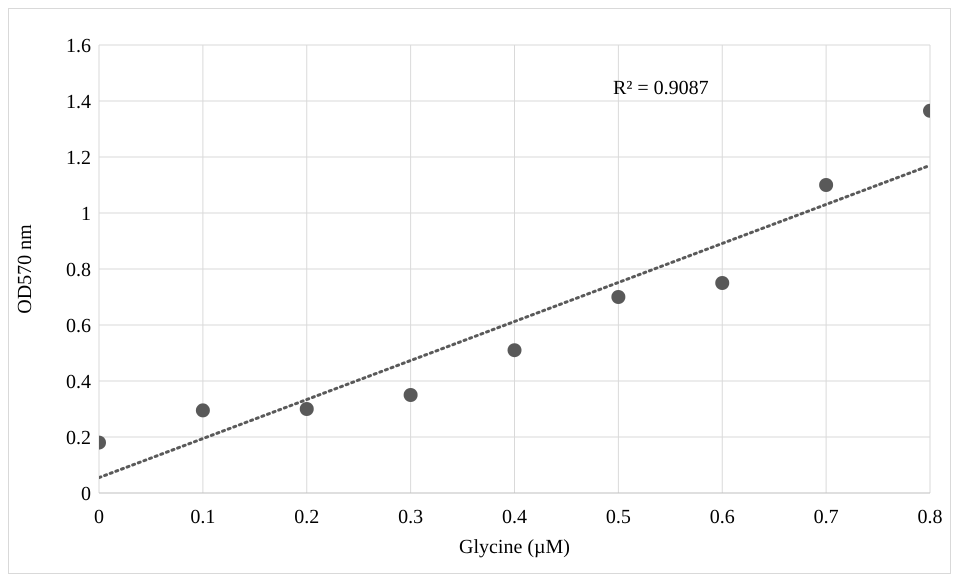  I want to click on annotation: R² = 0.9087, so click(661, 88).